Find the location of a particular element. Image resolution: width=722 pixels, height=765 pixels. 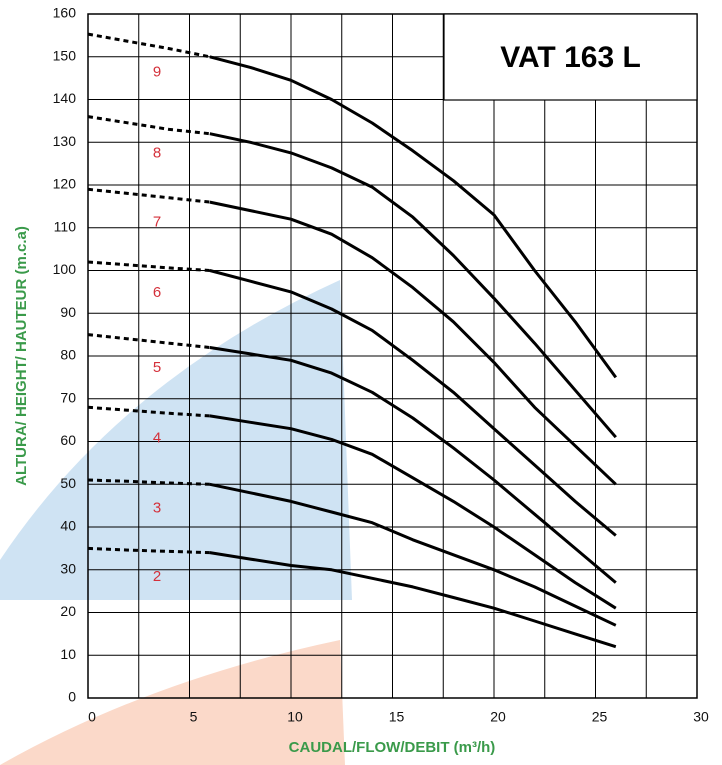

curve-label: 4 is located at coordinates (157, 437).